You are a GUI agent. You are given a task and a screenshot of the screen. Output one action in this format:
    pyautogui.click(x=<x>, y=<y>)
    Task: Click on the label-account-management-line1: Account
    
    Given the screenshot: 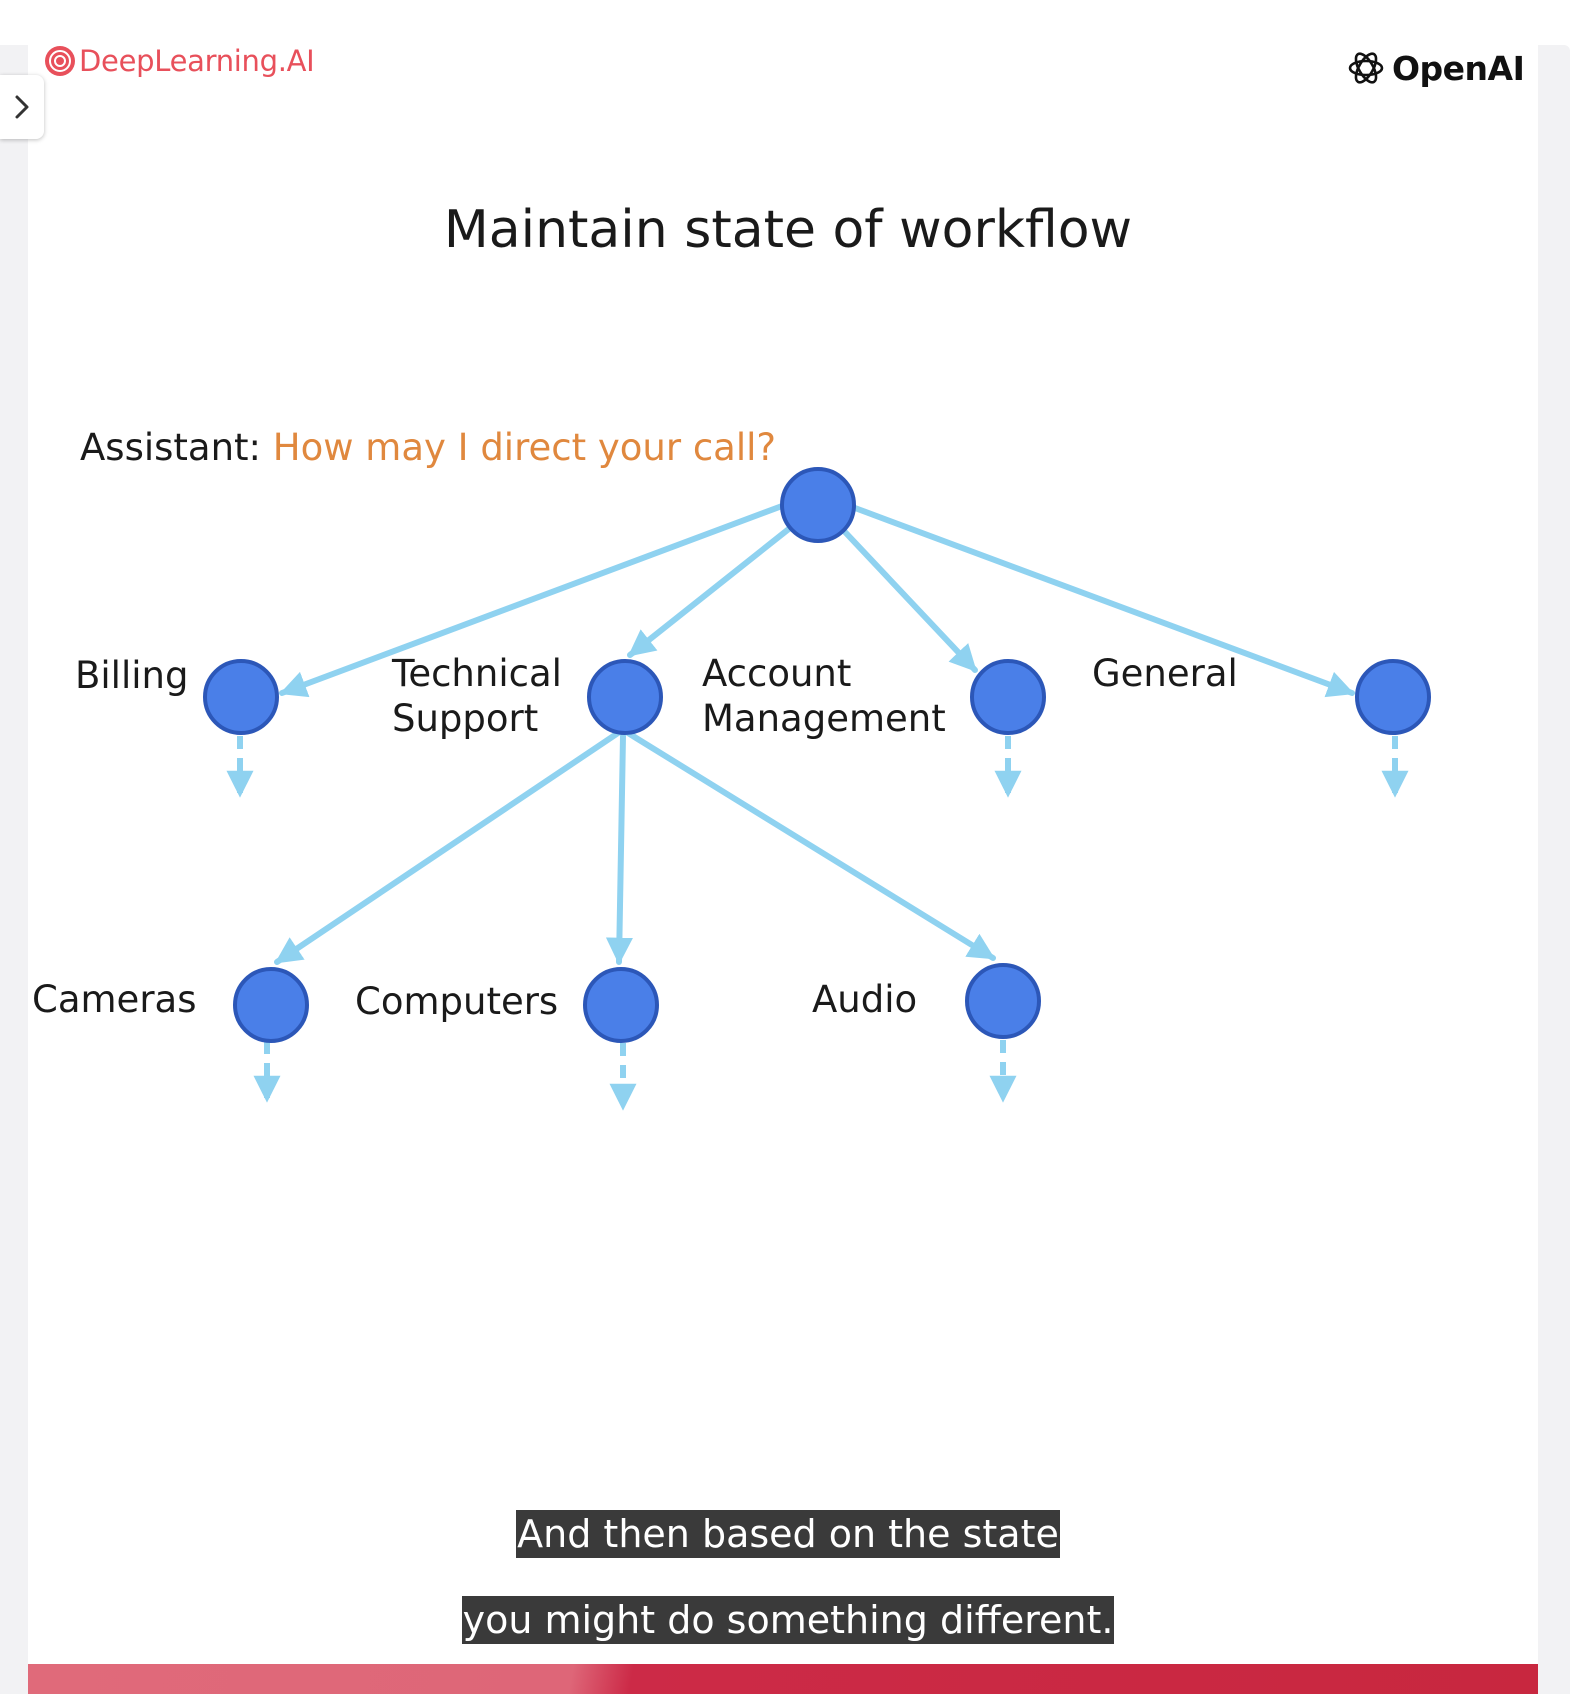 What is the action you would take?
    pyautogui.click(x=776, y=673)
    